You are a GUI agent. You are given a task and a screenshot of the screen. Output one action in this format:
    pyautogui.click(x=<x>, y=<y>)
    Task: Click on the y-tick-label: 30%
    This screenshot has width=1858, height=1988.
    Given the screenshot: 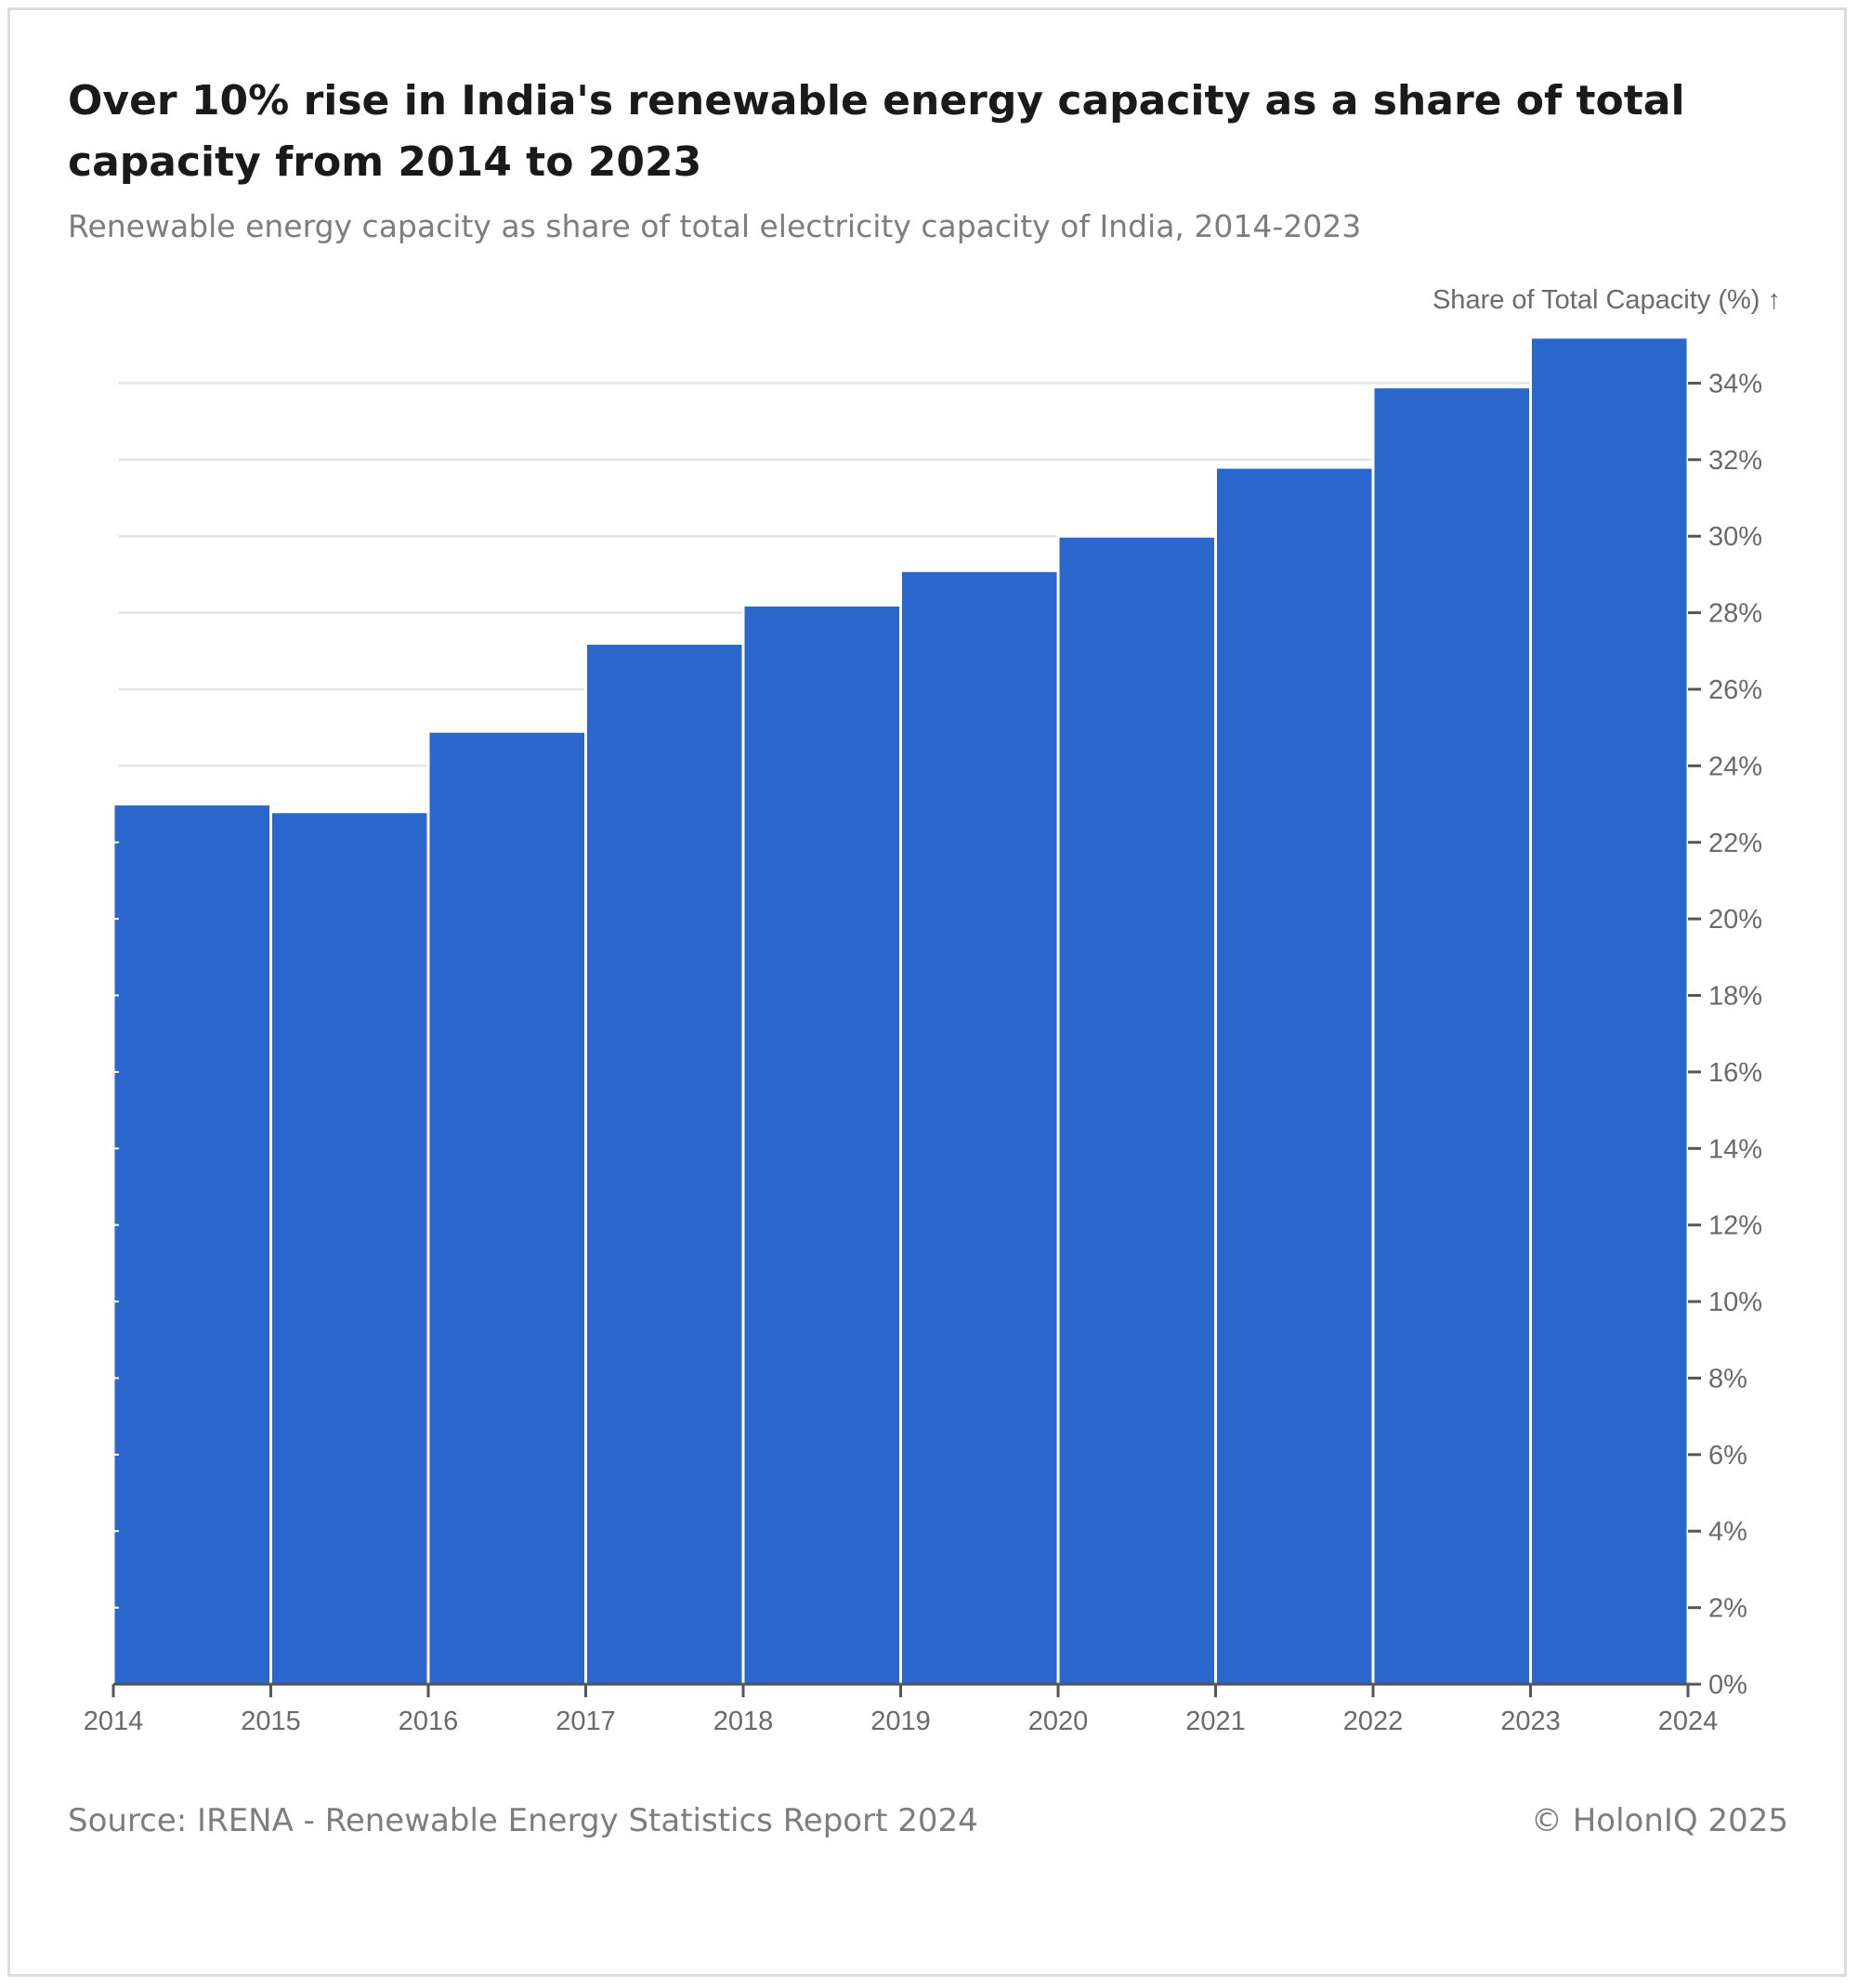 What is the action you would take?
    pyautogui.click(x=1735, y=537)
    